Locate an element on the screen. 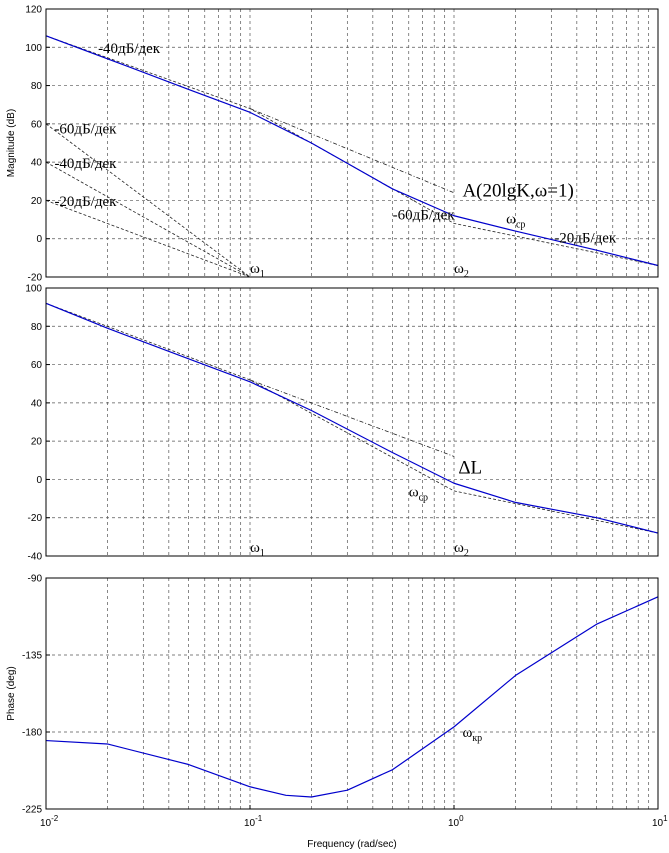  y-tick-label: -225 is located at coordinates (32, 810).